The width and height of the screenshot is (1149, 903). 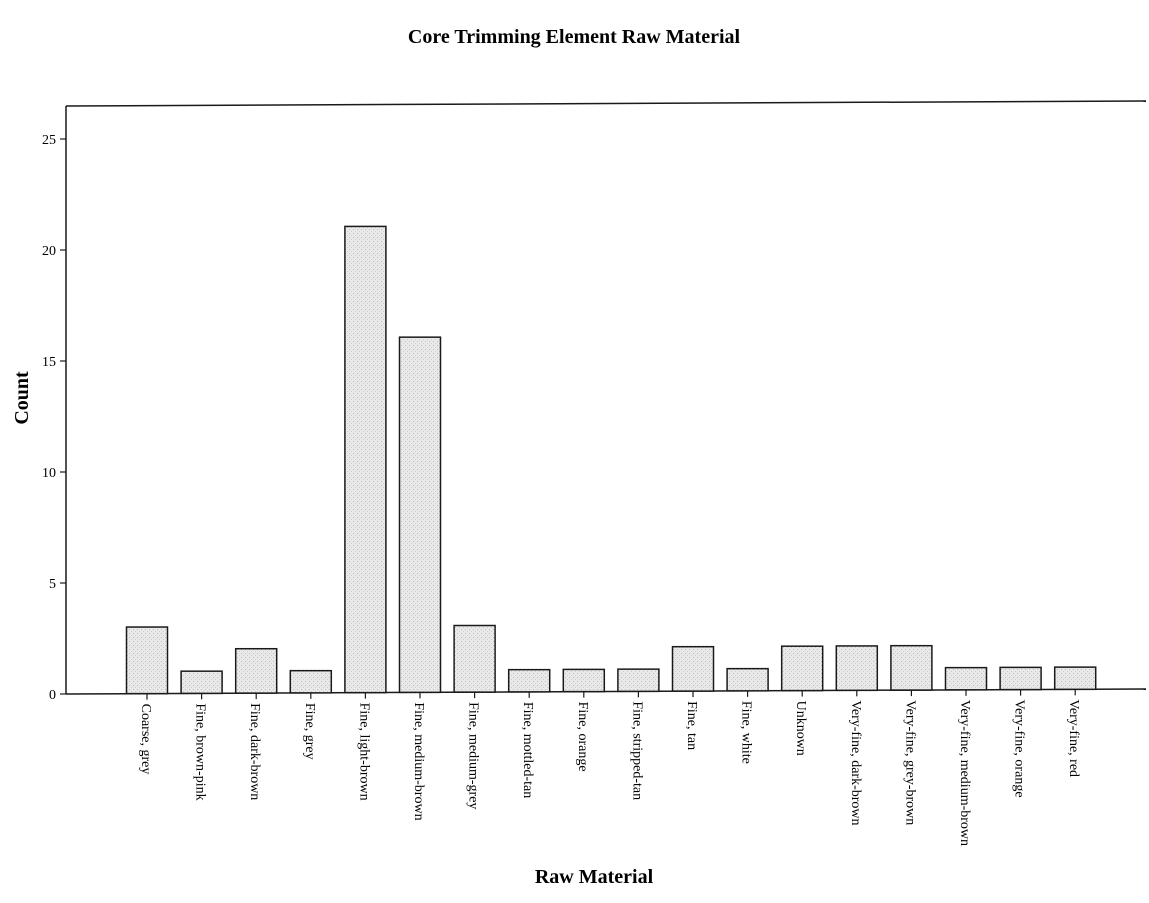 I want to click on x-category-label: Fine, tan, so click(x=691, y=725).